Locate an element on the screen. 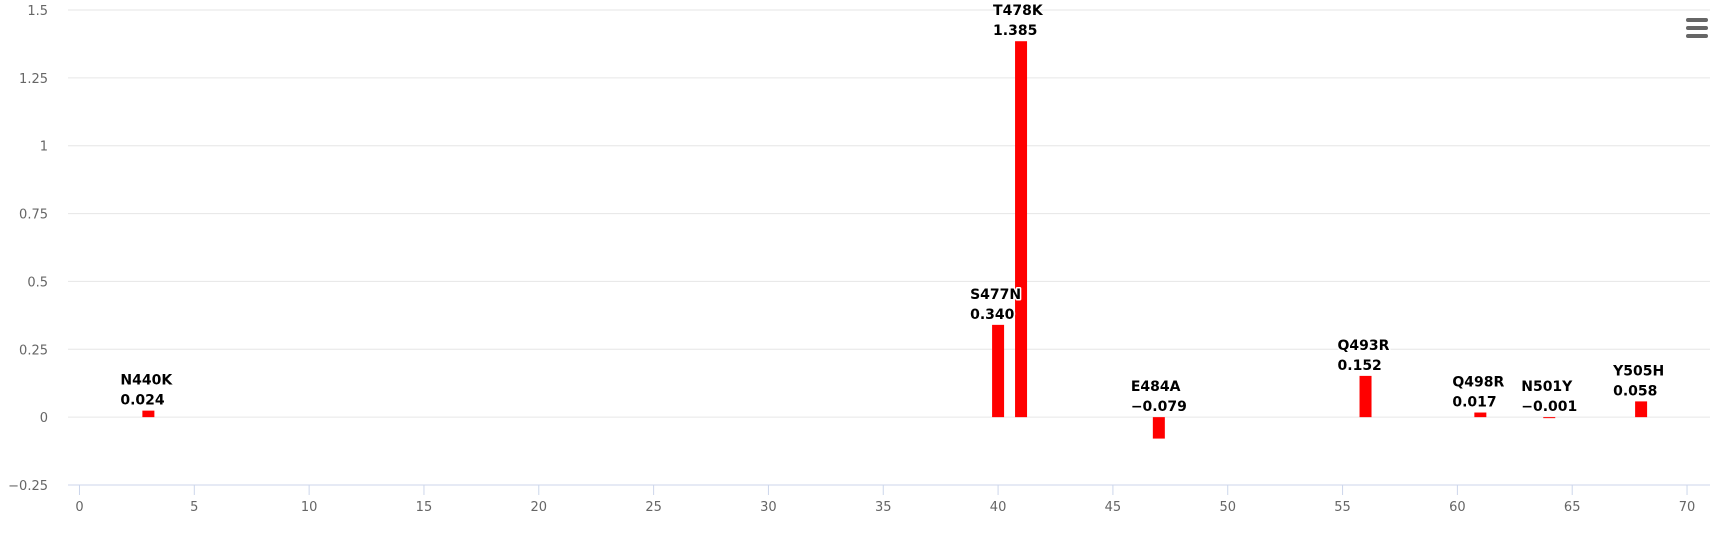 This screenshot has width=1729, height=533. x-tick-label: 15 is located at coordinates (424, 507).